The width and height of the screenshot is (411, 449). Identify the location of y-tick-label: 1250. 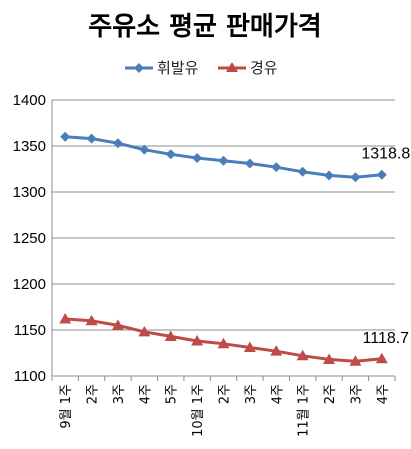
(29, 238).